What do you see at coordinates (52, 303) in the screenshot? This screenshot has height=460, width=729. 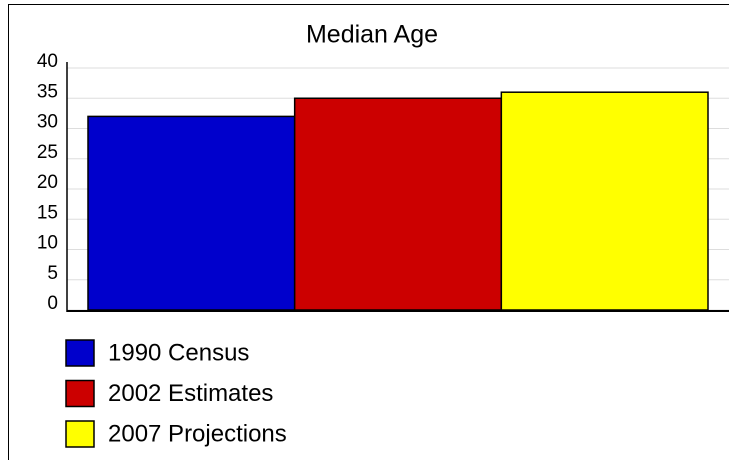 I see `y-tick-label: 0` at bounding box center [52, 303].